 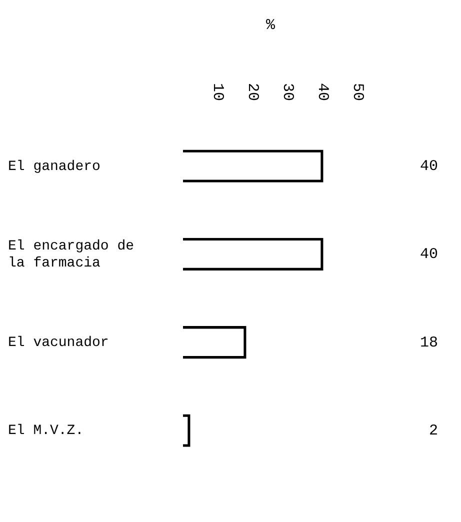 I want to click on y-tick-label: El M.V.Z., so click(x=46, y=431).